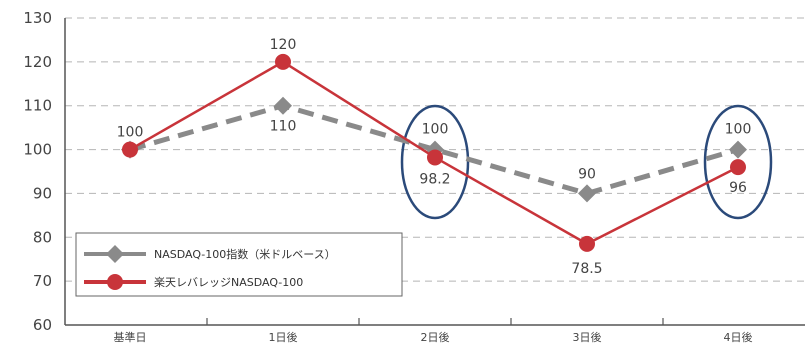 The width and height of the screenshot is (805, 343). I want to click on legend-box, so click(239, 264).